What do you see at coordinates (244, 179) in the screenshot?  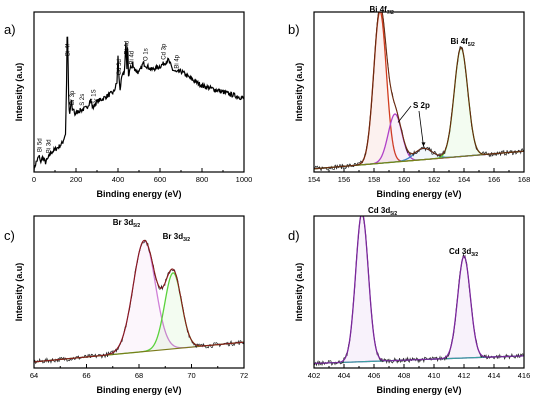 I see `x-tick-label: 1000` at bounding box center [244, 179].